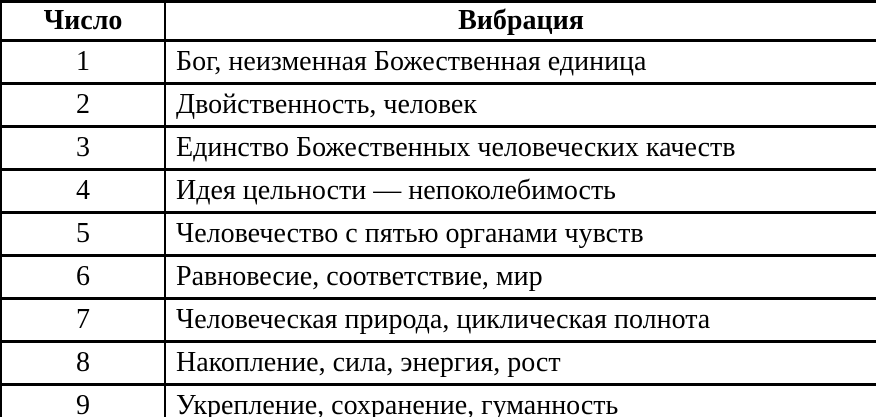  I want to click on number-cell: 9, so click(83, 400).